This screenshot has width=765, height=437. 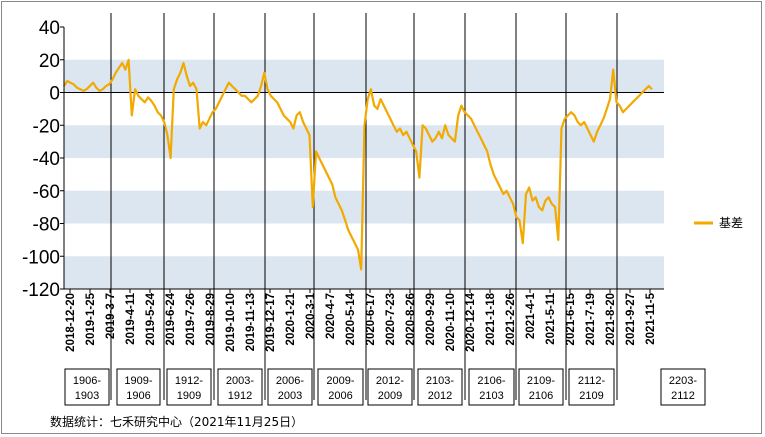 I want to click on contract-label-bottom: 2112, so click(x=683, y=396).